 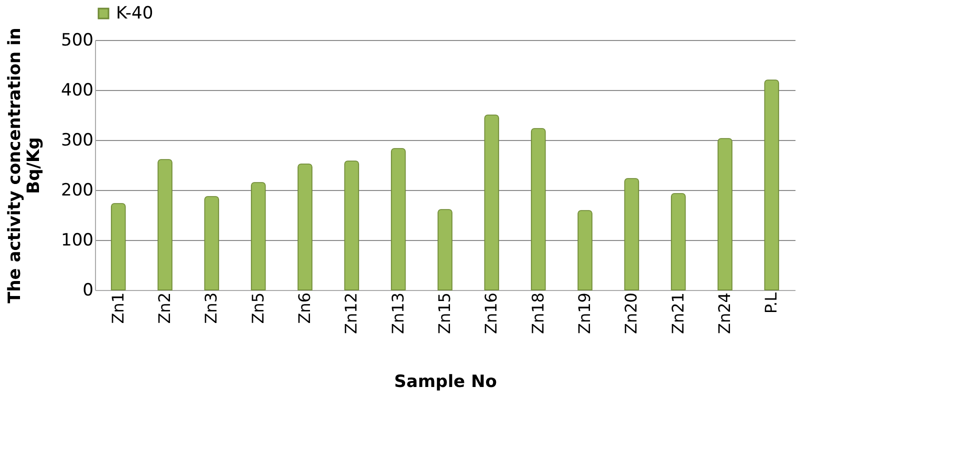 What do you see at coordinates (445, 382) in the screenshot?
I see `x-axis-title: Sample No` at bounding box center [445, 382].